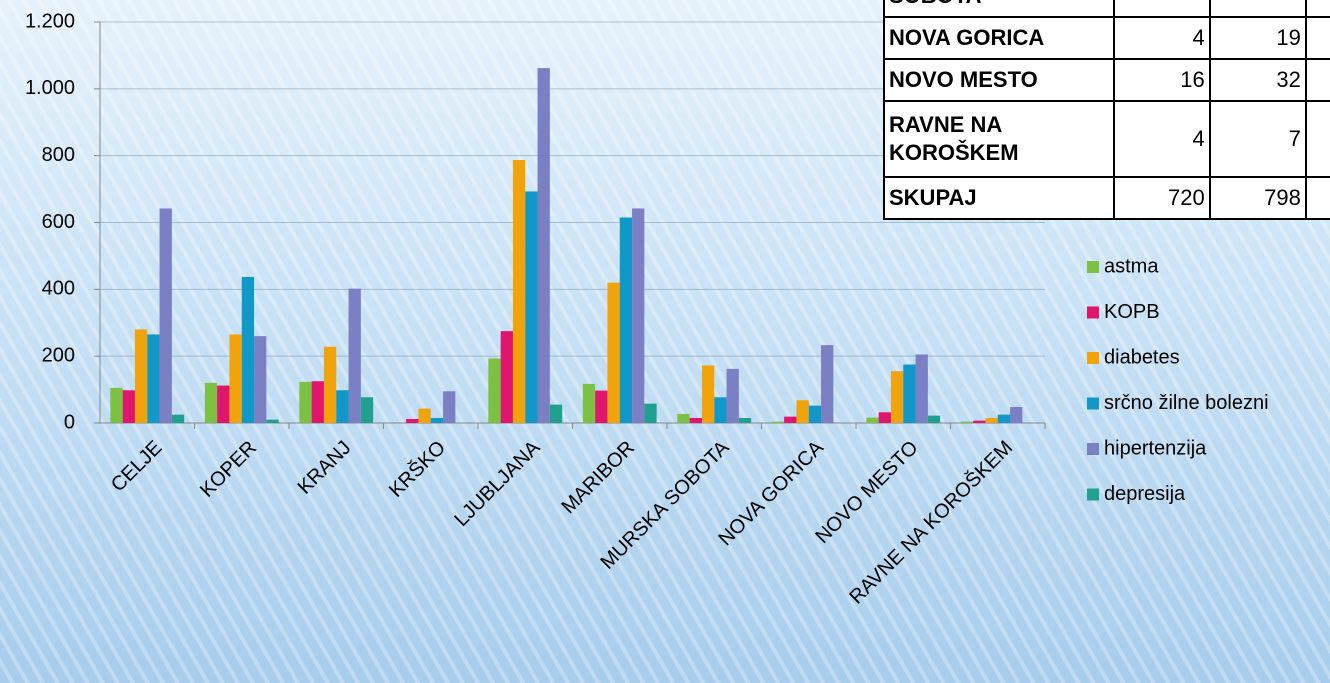 This screenshot has height=683, width=1330. I want to click on y-tick-label: 600, so click(58, 222).